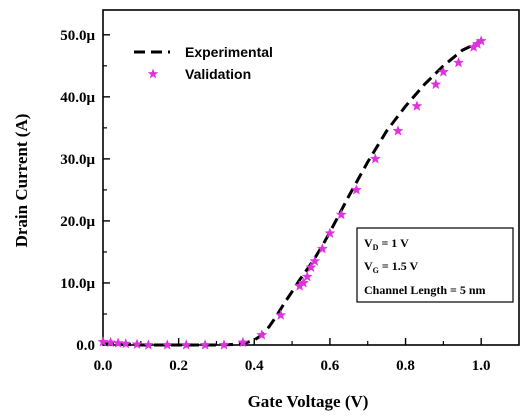 This screenshot has height=416, width=520. Describe the element at coordinates (103, 366) in the screenshot. I see `x-tick-label: 0.0` at that location.